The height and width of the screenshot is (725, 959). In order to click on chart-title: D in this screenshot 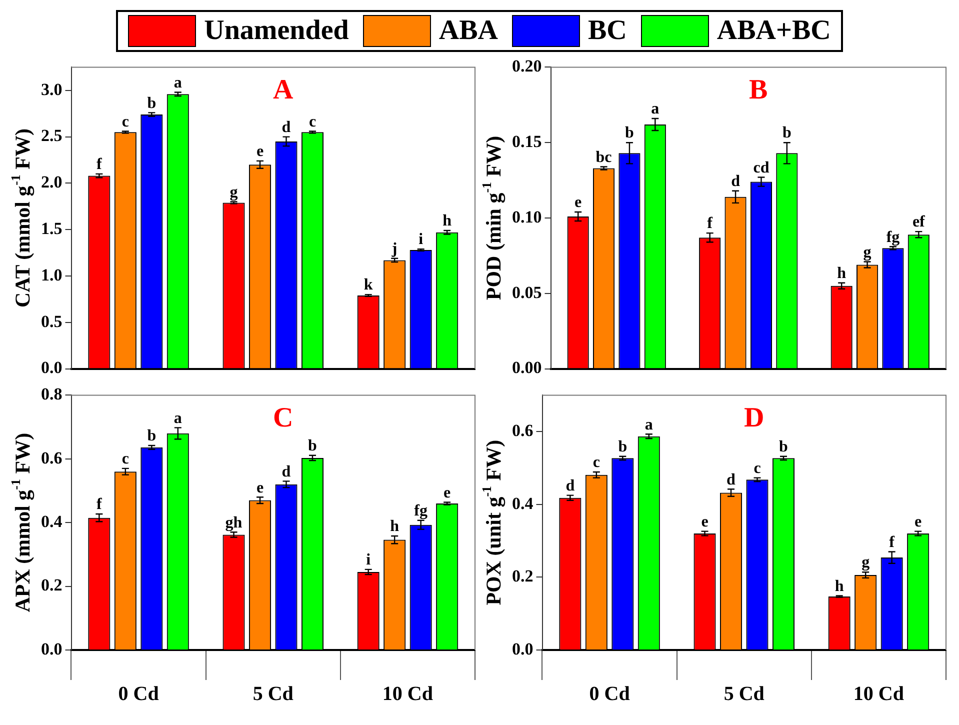, I will do `click(754, 418)`.